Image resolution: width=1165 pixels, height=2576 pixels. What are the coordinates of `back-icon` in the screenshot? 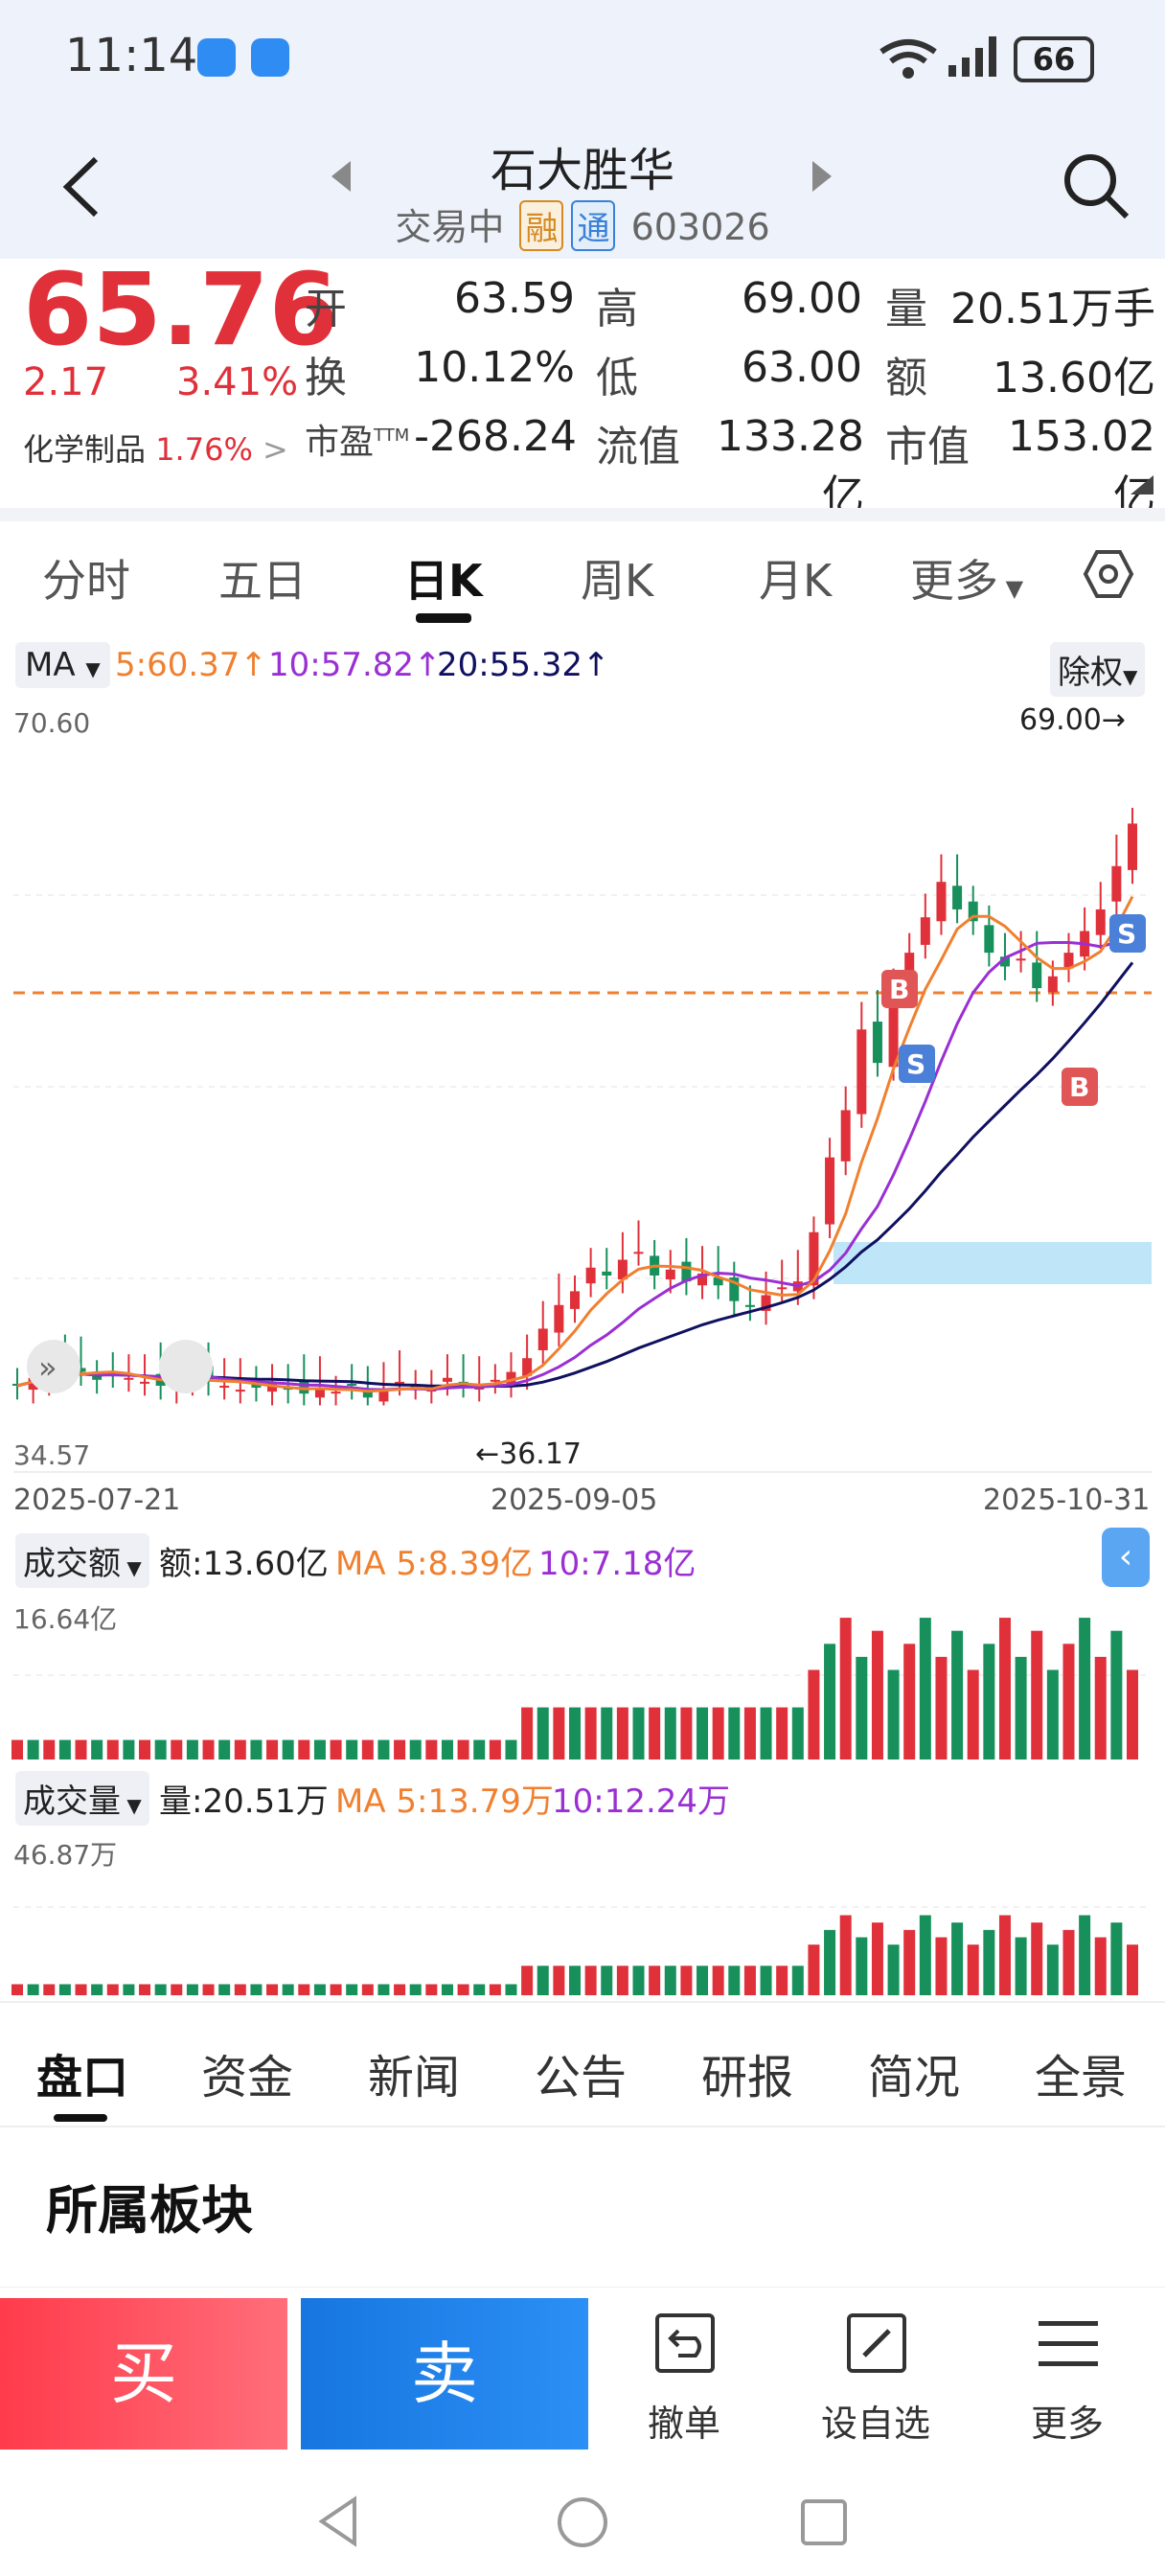 It's located at (81, 186).